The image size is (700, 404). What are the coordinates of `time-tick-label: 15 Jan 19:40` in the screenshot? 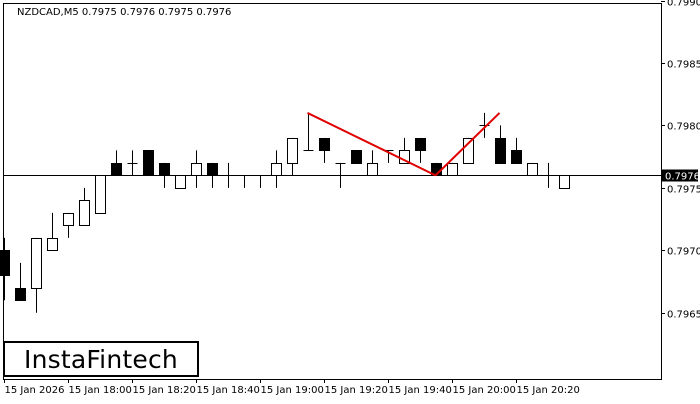 It's located at (420, 390).